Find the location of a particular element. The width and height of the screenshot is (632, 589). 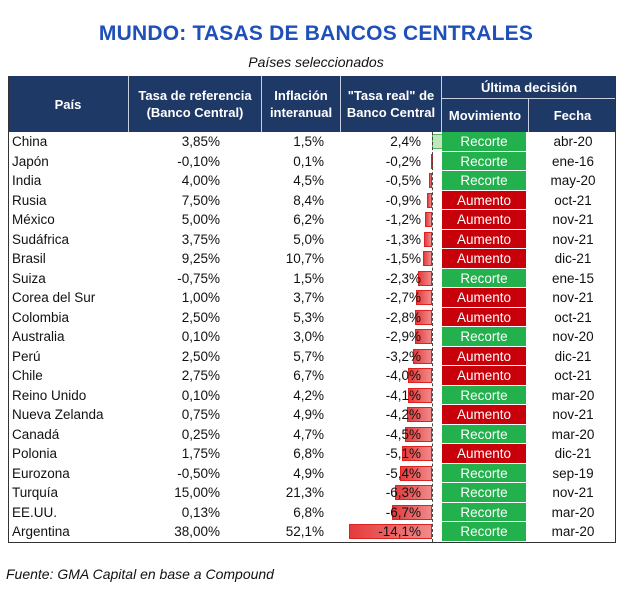

real-rate-value: -6,7% is located at coordinates (403, 512).